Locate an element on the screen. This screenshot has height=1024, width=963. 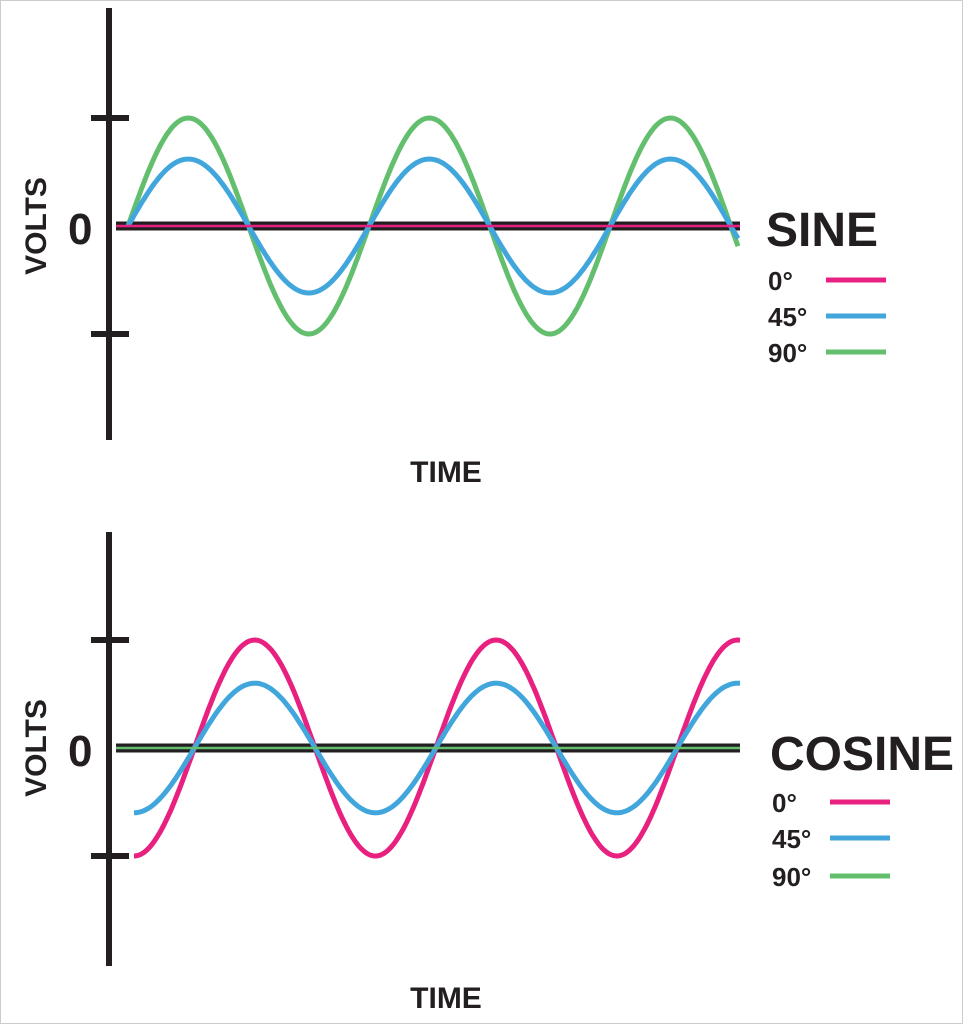
series-line-90deg is located at coordinates (433, 226).